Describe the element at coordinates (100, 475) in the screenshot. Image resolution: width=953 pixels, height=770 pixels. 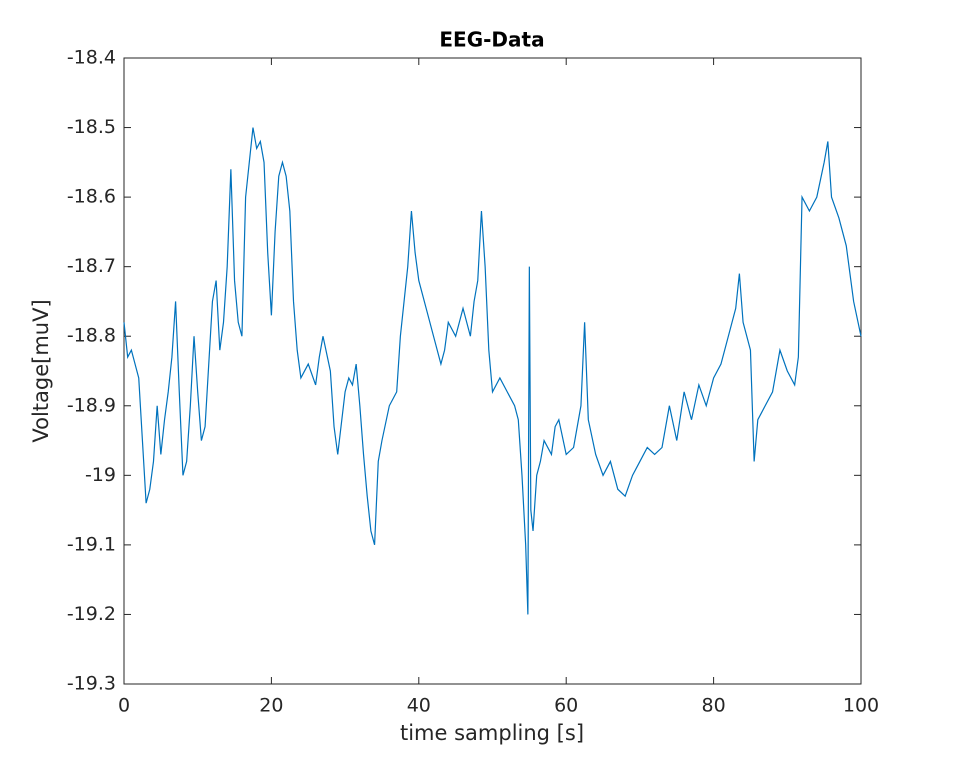
I see `y-tick-label: -19` at that location.